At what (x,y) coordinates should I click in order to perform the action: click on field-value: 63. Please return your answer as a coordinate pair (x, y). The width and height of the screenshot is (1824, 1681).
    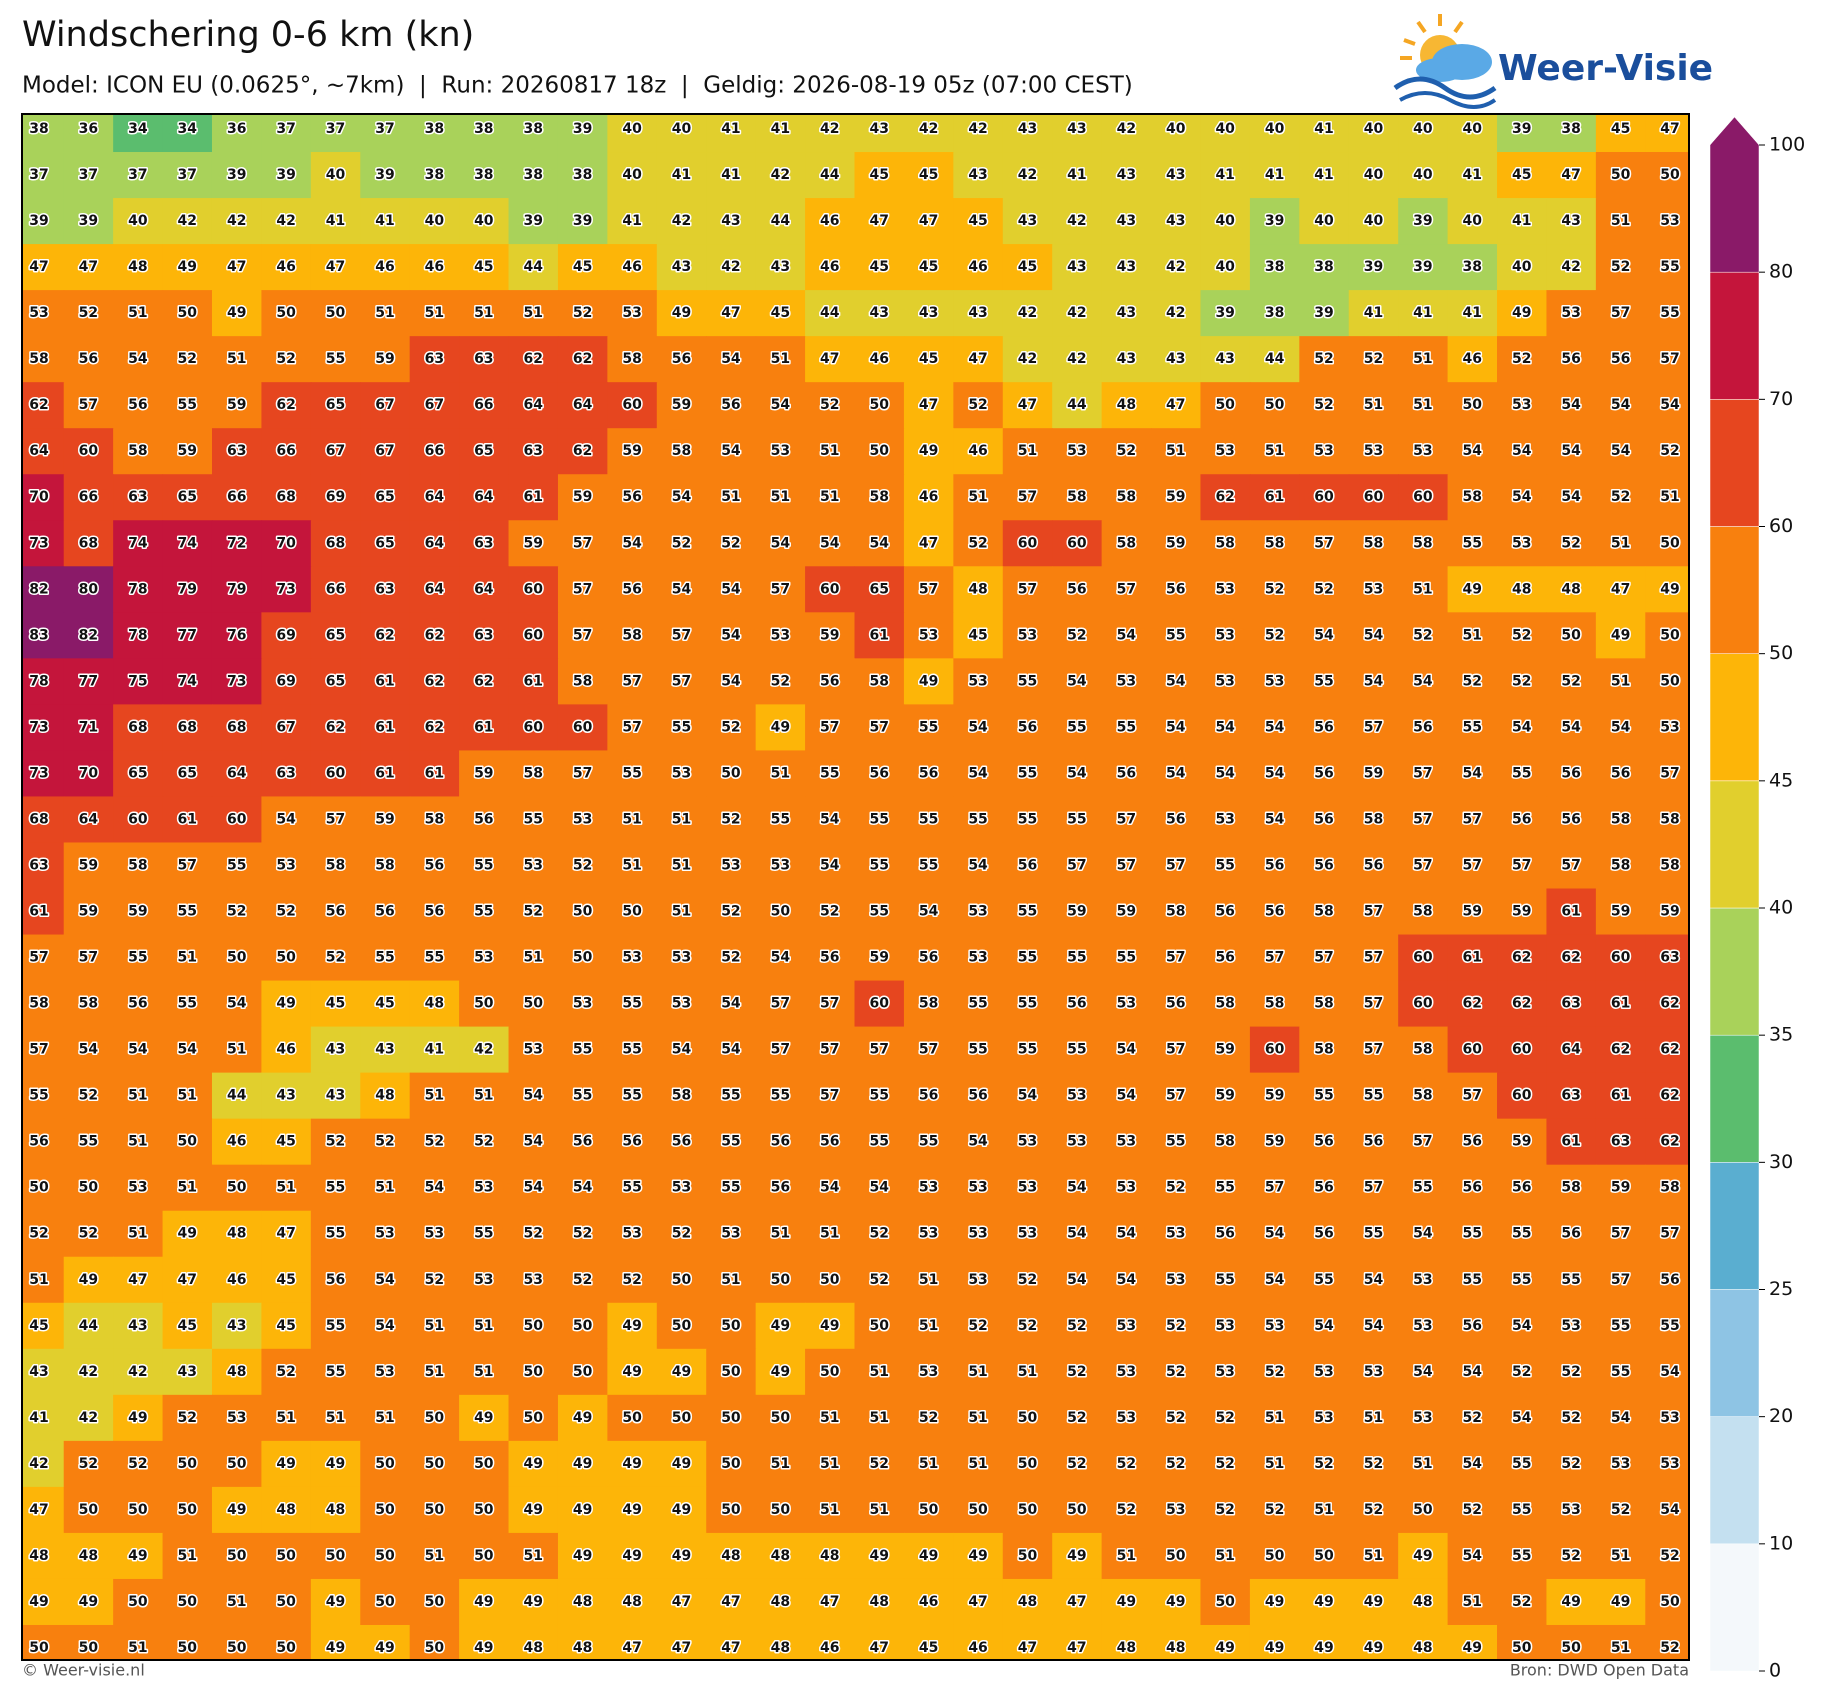
    Looking at the image, I should click on (285, 773).